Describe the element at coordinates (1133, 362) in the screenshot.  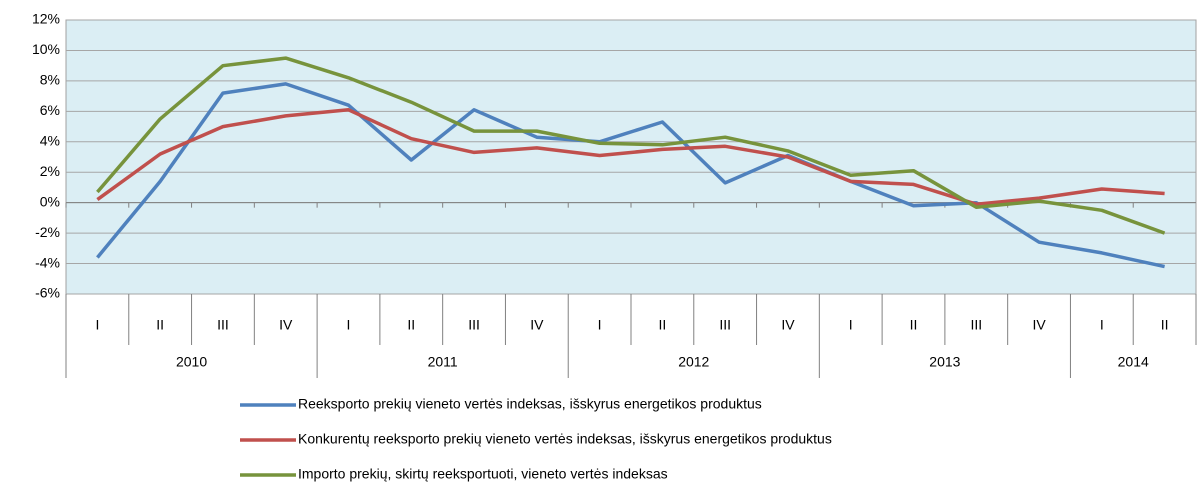
I see `group-label: 2014` at that location.